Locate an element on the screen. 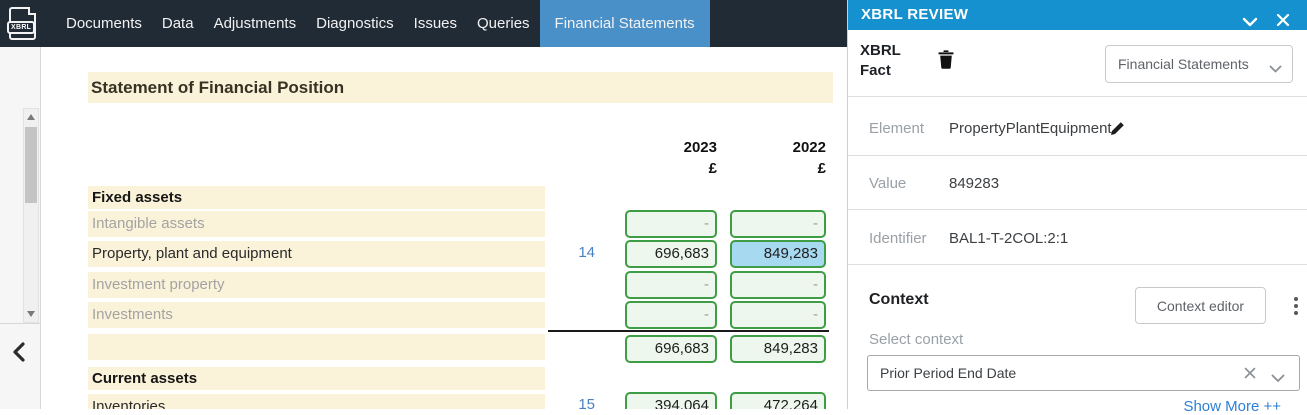 This screenshot has width=1307, height=415. note-ref-15: 15 is located at coordinates (586, 402).